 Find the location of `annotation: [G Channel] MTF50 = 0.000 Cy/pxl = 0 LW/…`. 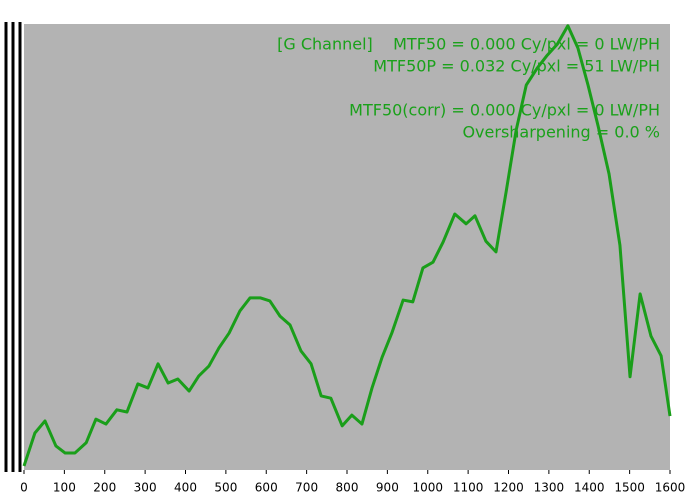

annotation: [G Channel] MTF50 = 0.000 Cy/pxl = 0 LW/… is located at coordinates (468, 44).